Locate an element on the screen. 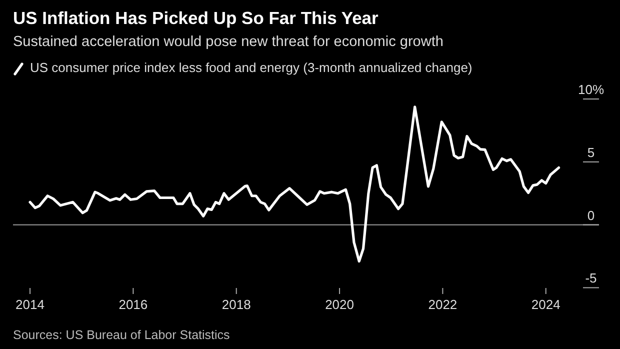 The width and height of the screenshot is (620, 349). y-tick-label: 10% is located at coordinates (591, 89).